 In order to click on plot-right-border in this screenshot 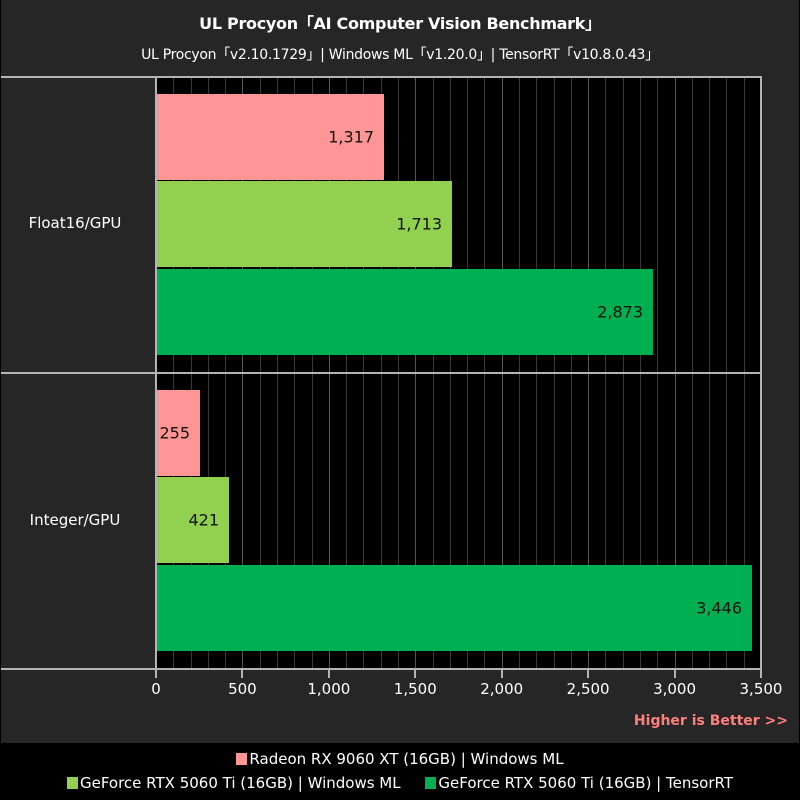, I will do `click(761, 377)`.